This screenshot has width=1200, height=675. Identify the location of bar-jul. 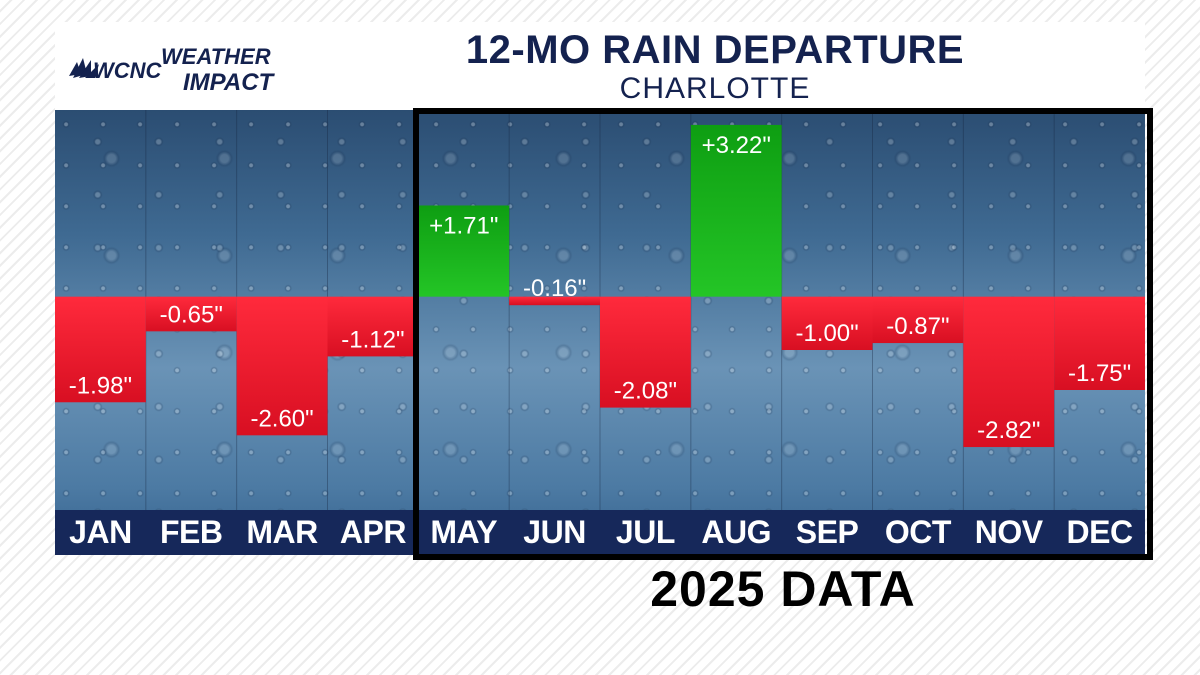
(645, 352).